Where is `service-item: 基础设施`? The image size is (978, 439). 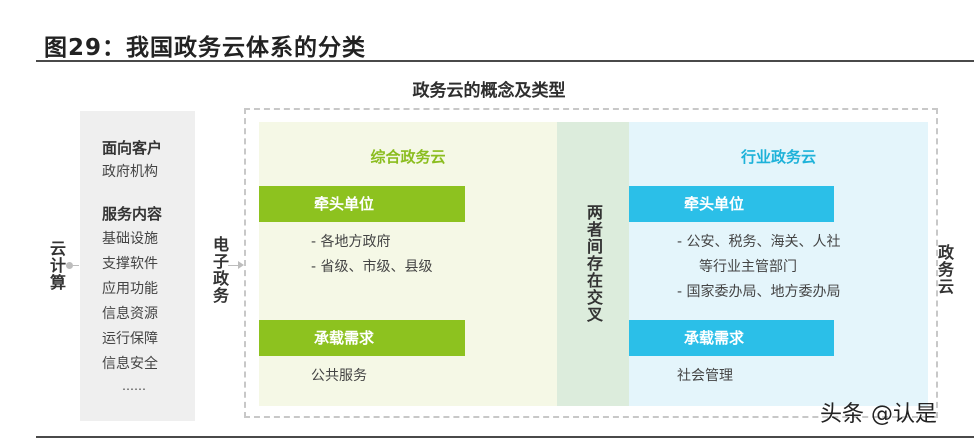 service-item: 基础设施 is located at coordinates (130, 239).